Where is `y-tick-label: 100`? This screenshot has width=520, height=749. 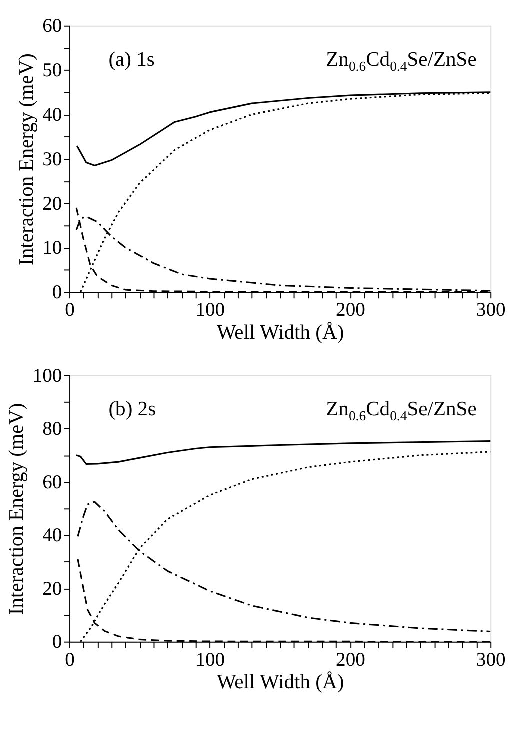 y-tick-label: 100 is located at coordinates (47, 376).